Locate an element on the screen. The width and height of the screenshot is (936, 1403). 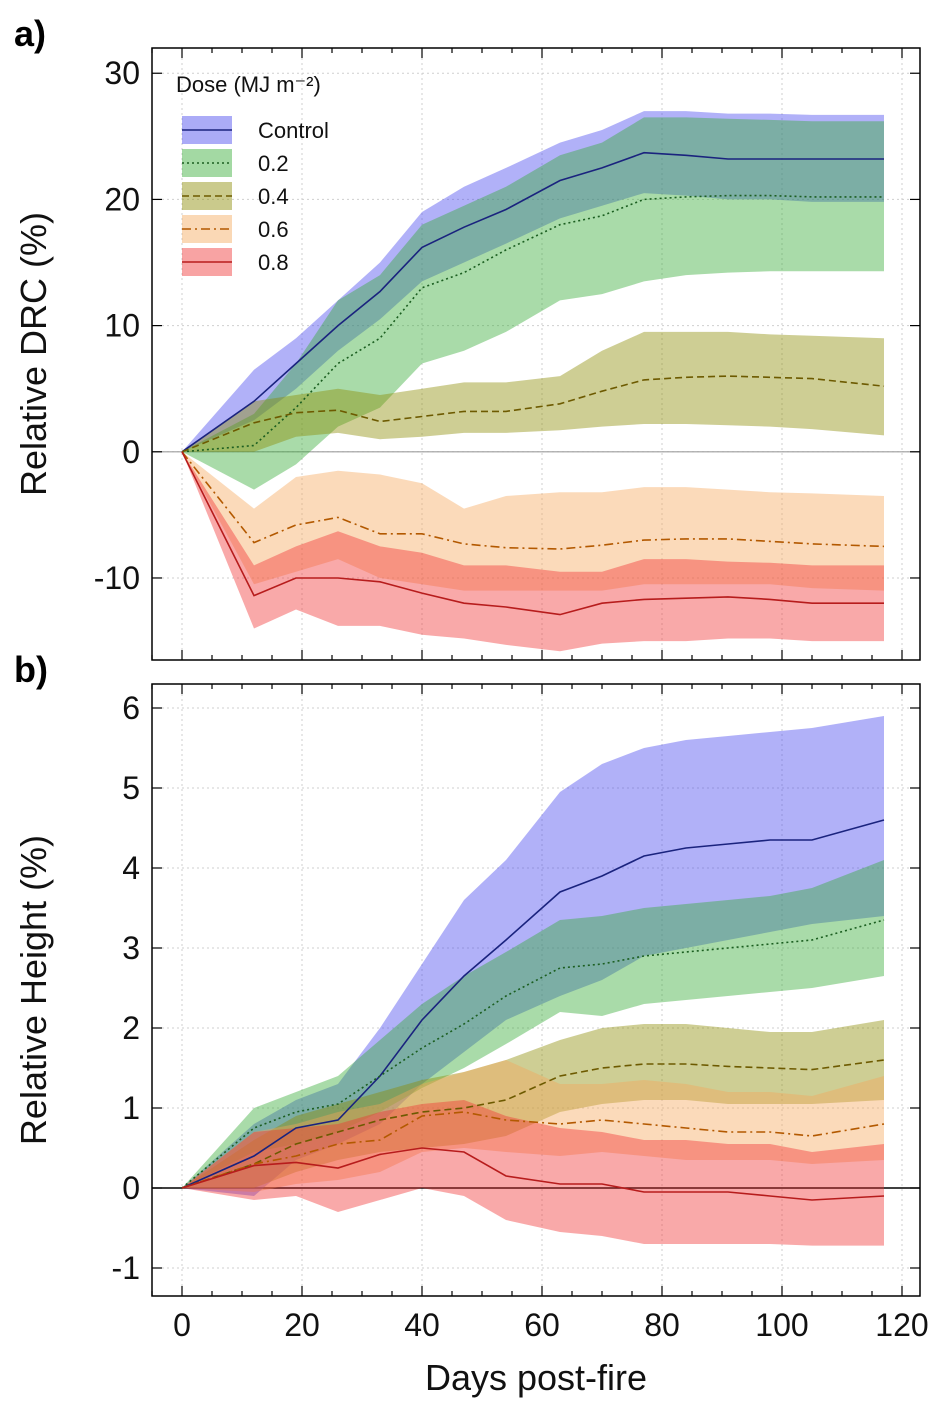
x-tick-label: 120 is located at coordinates (901, 1325).